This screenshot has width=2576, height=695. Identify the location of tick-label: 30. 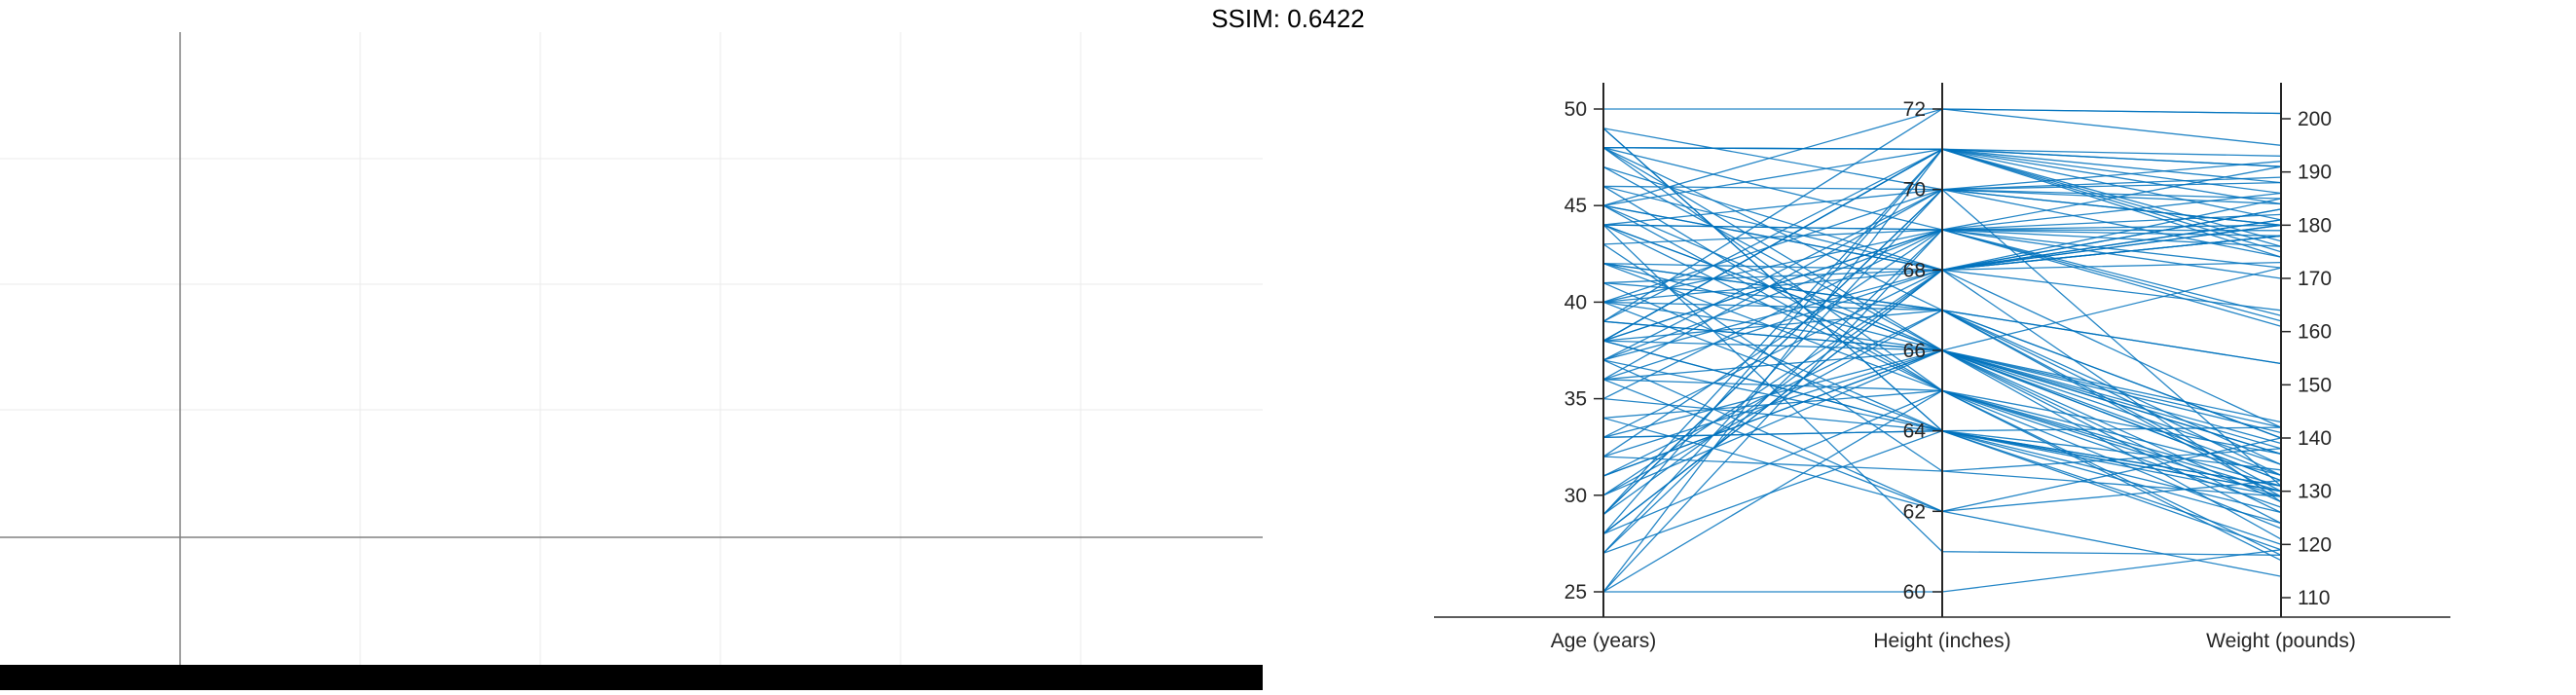
(1575, 496).